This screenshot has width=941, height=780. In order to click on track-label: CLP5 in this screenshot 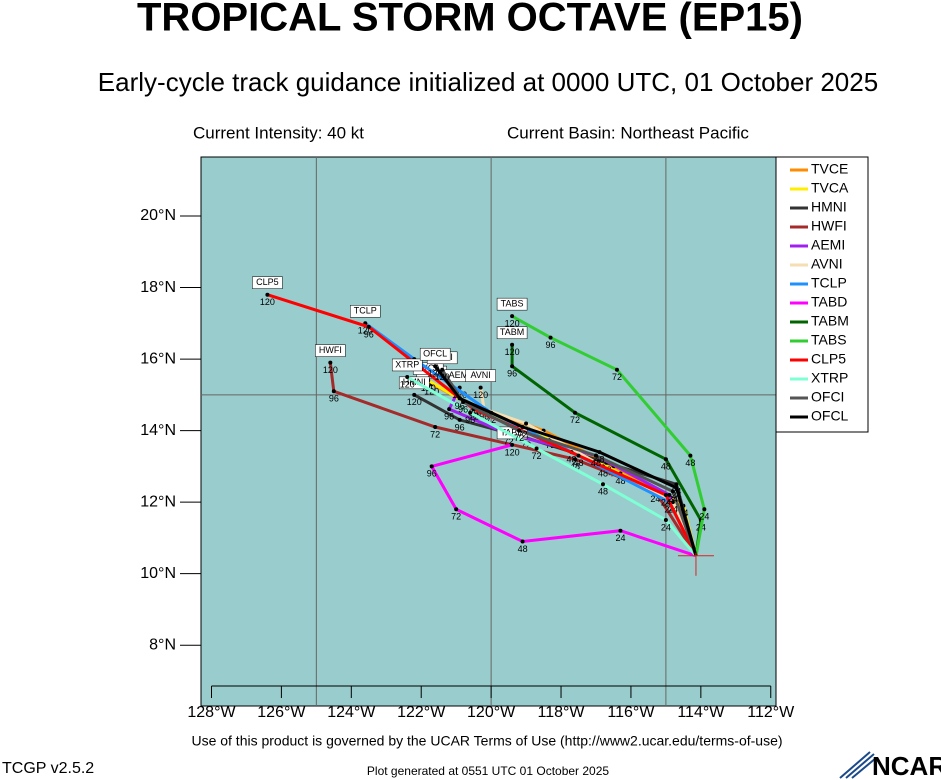, I will do `click(267, 282)`.